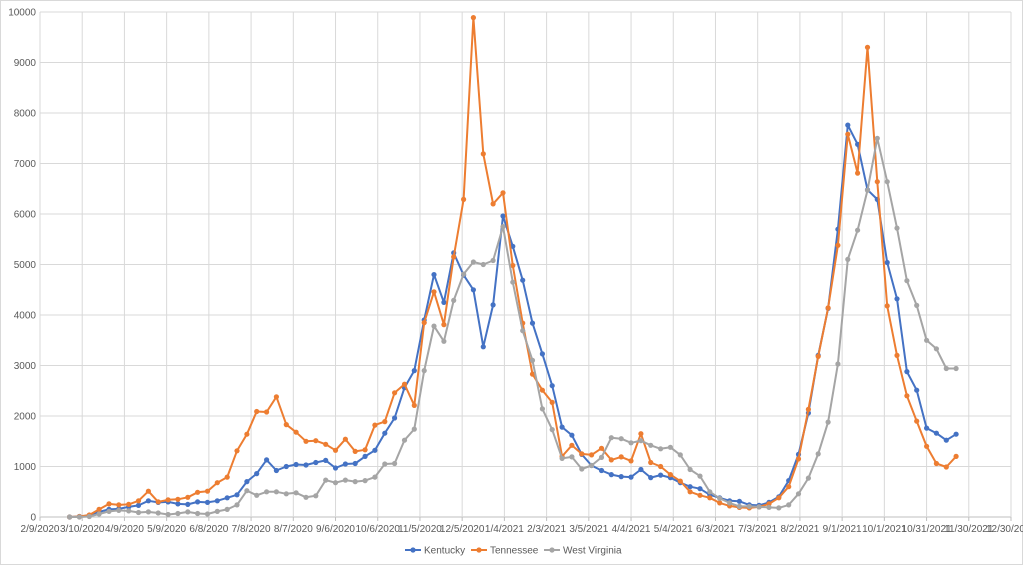 The height and width of the screenshot is (566, 1023). What do you see at coordinates (293, 529) in the screenshot?
I see `x-tick-label: 8/7/2020` at bounding box center [293, 529].